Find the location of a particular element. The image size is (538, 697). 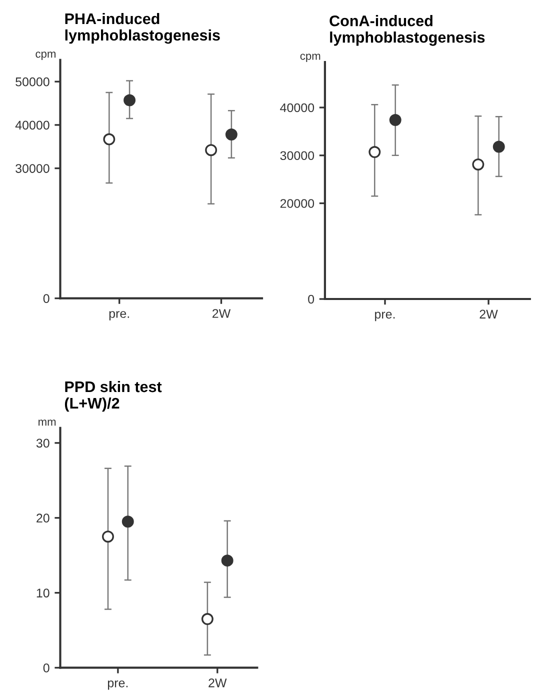

chart-title: ConA-induced lymphoblastogenesis is located at coordinates (407, 30).